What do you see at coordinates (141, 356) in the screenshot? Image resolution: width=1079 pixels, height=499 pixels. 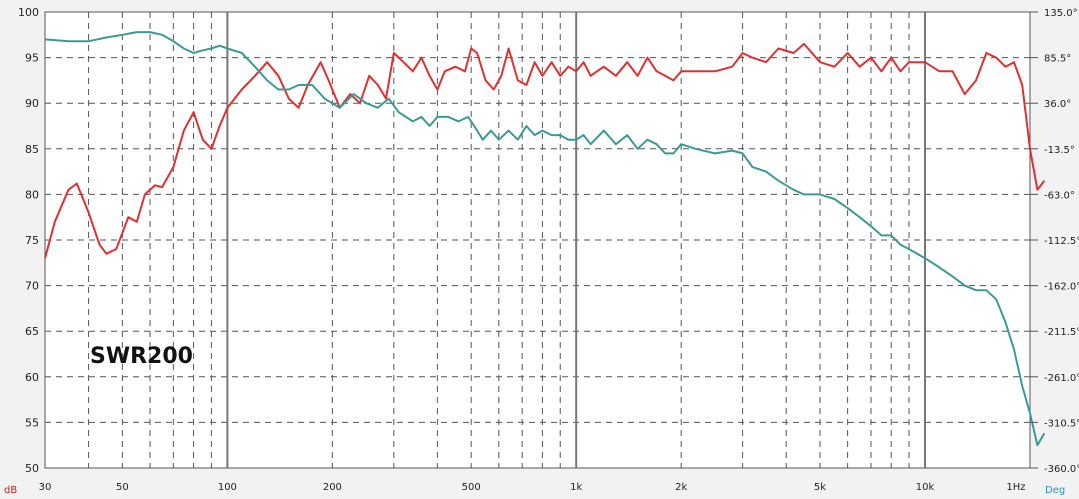 I see `chart-title: SWR200` at bounding box center [141, 356].